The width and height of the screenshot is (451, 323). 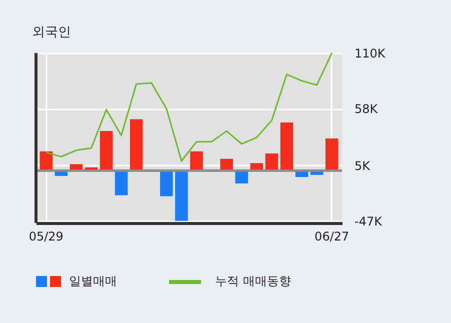 I want to click on legend-label: 일별매매, so click(x=93, y=281).